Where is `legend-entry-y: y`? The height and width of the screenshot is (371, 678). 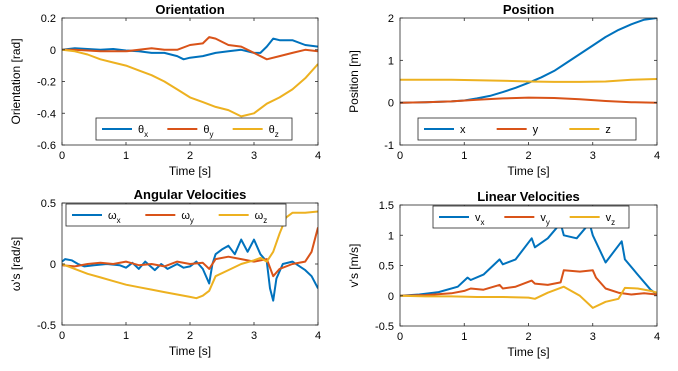
legend-entry-y: y is located at coordinates (536, 130).